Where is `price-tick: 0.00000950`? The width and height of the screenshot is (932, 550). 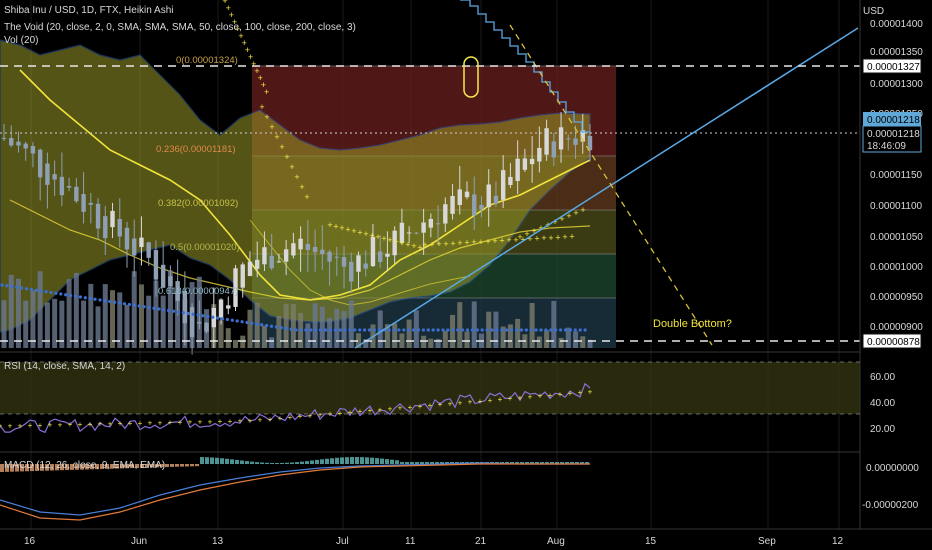
price-tick: 0.00000950 is located at coordinates (896, 297).